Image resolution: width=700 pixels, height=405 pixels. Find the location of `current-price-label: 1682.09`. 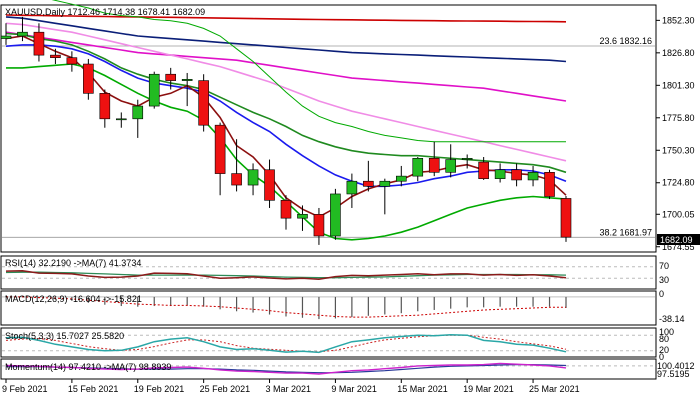

current-price-label: 1682.09 is located at coordinates (676, 240).